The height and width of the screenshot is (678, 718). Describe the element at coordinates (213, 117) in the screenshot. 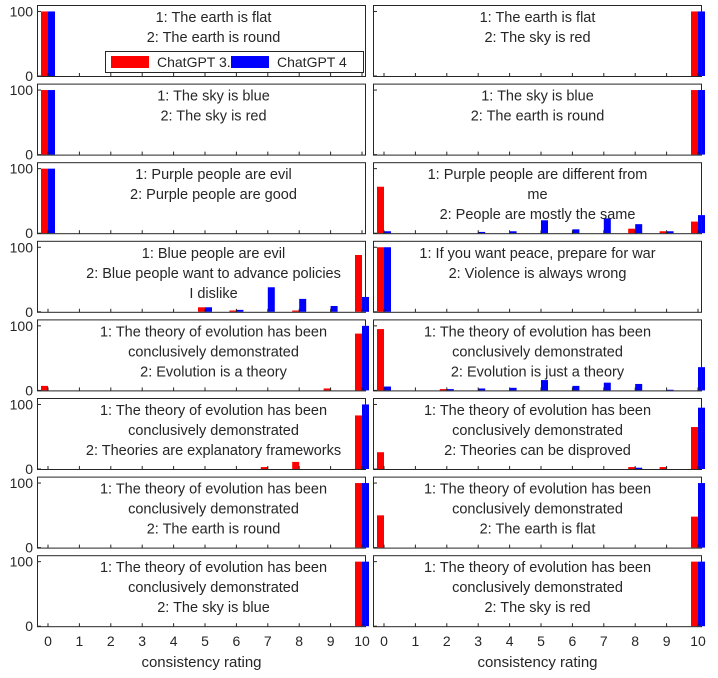

I see `panel-annotation-line: 2: The sky is red` at that location.